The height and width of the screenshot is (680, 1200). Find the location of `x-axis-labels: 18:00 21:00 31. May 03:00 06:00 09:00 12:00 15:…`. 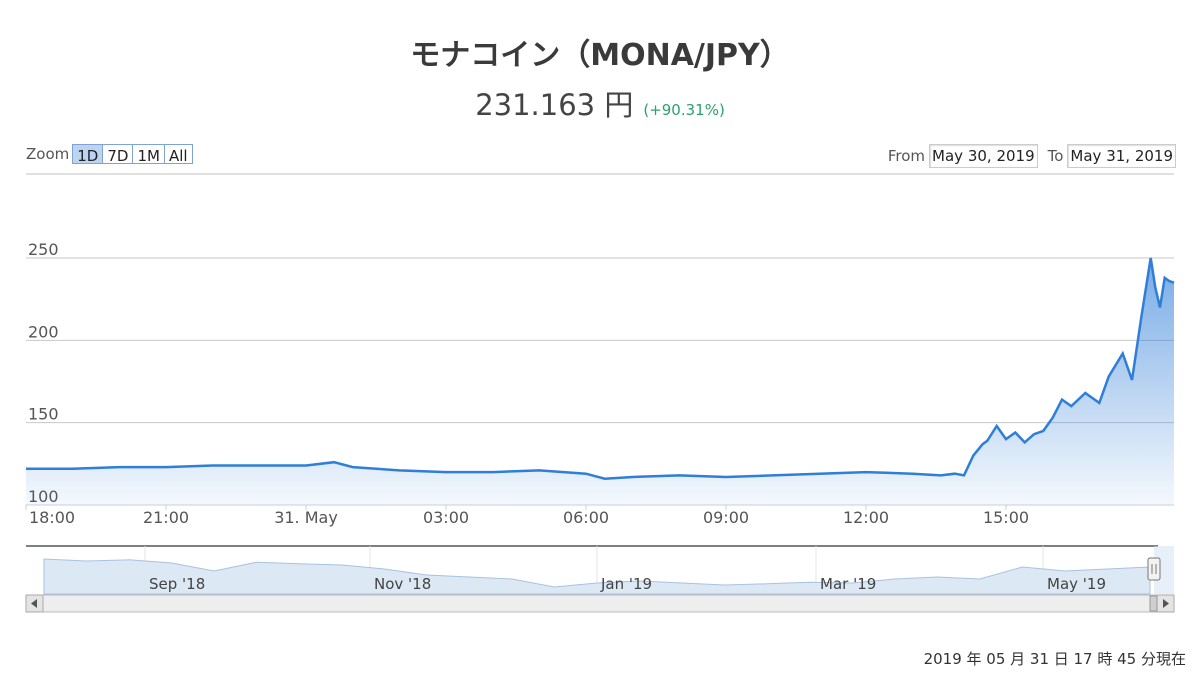

x-axis-labels: 18:00 21:00 31. May 03:00 06:00 09:00 12:00 15:… is located at coordinates (527, 516).